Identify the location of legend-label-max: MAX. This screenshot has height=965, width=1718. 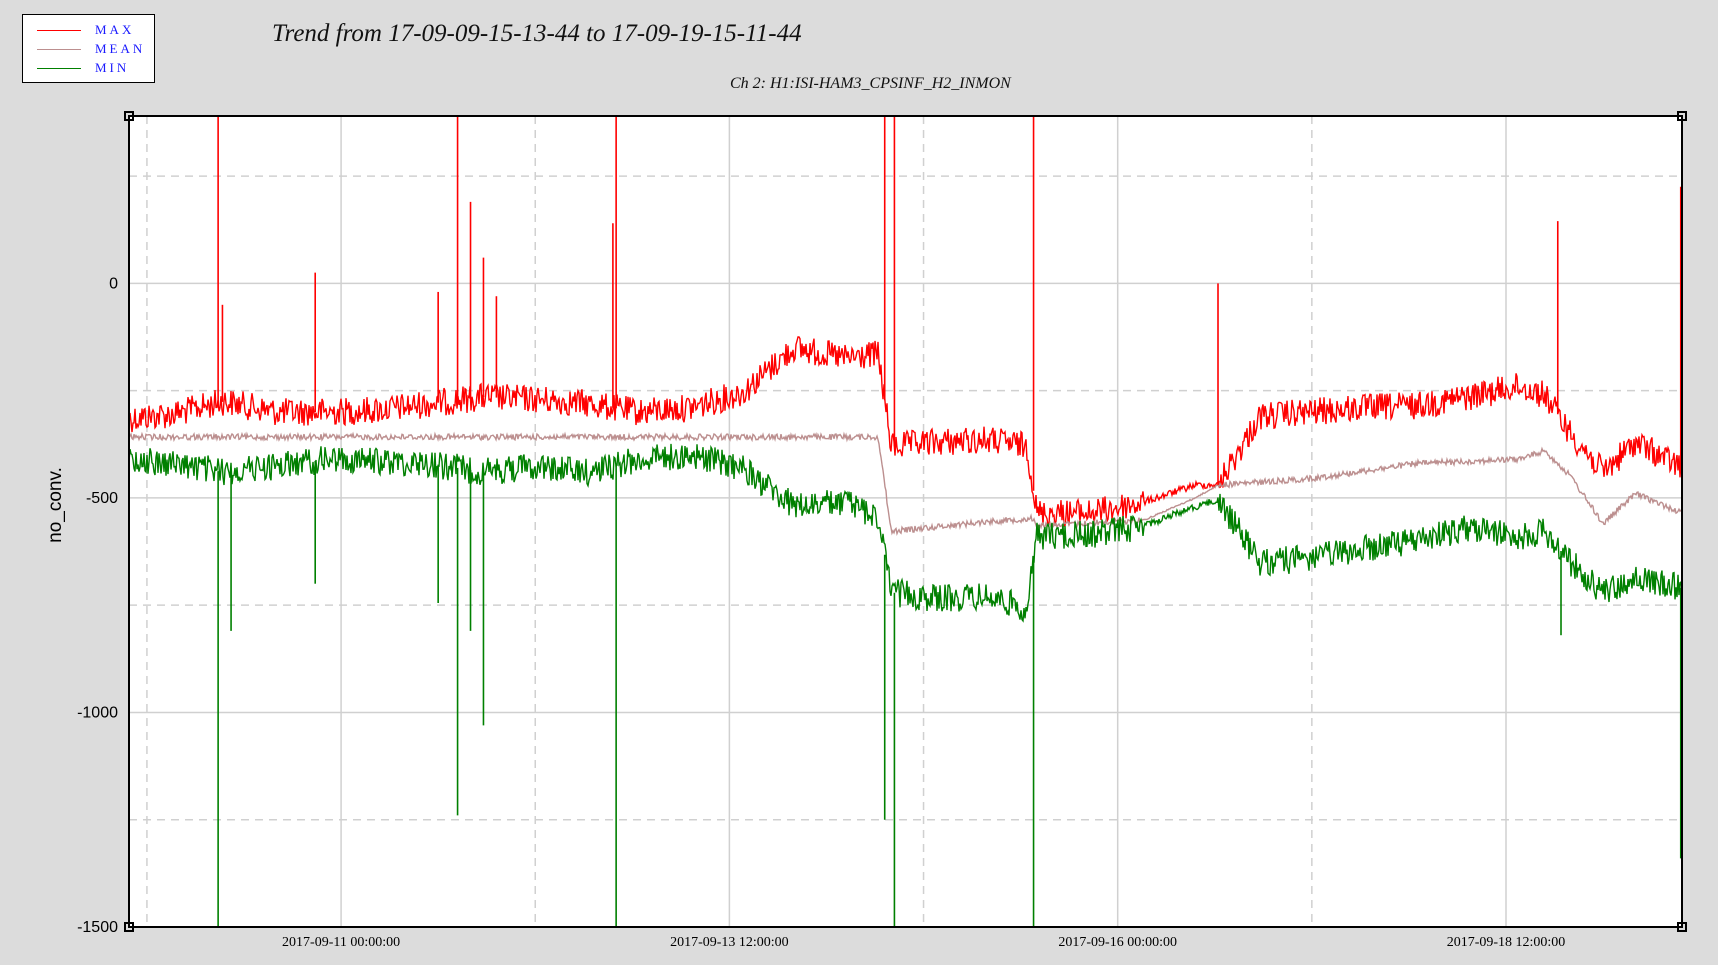
(115, 29).